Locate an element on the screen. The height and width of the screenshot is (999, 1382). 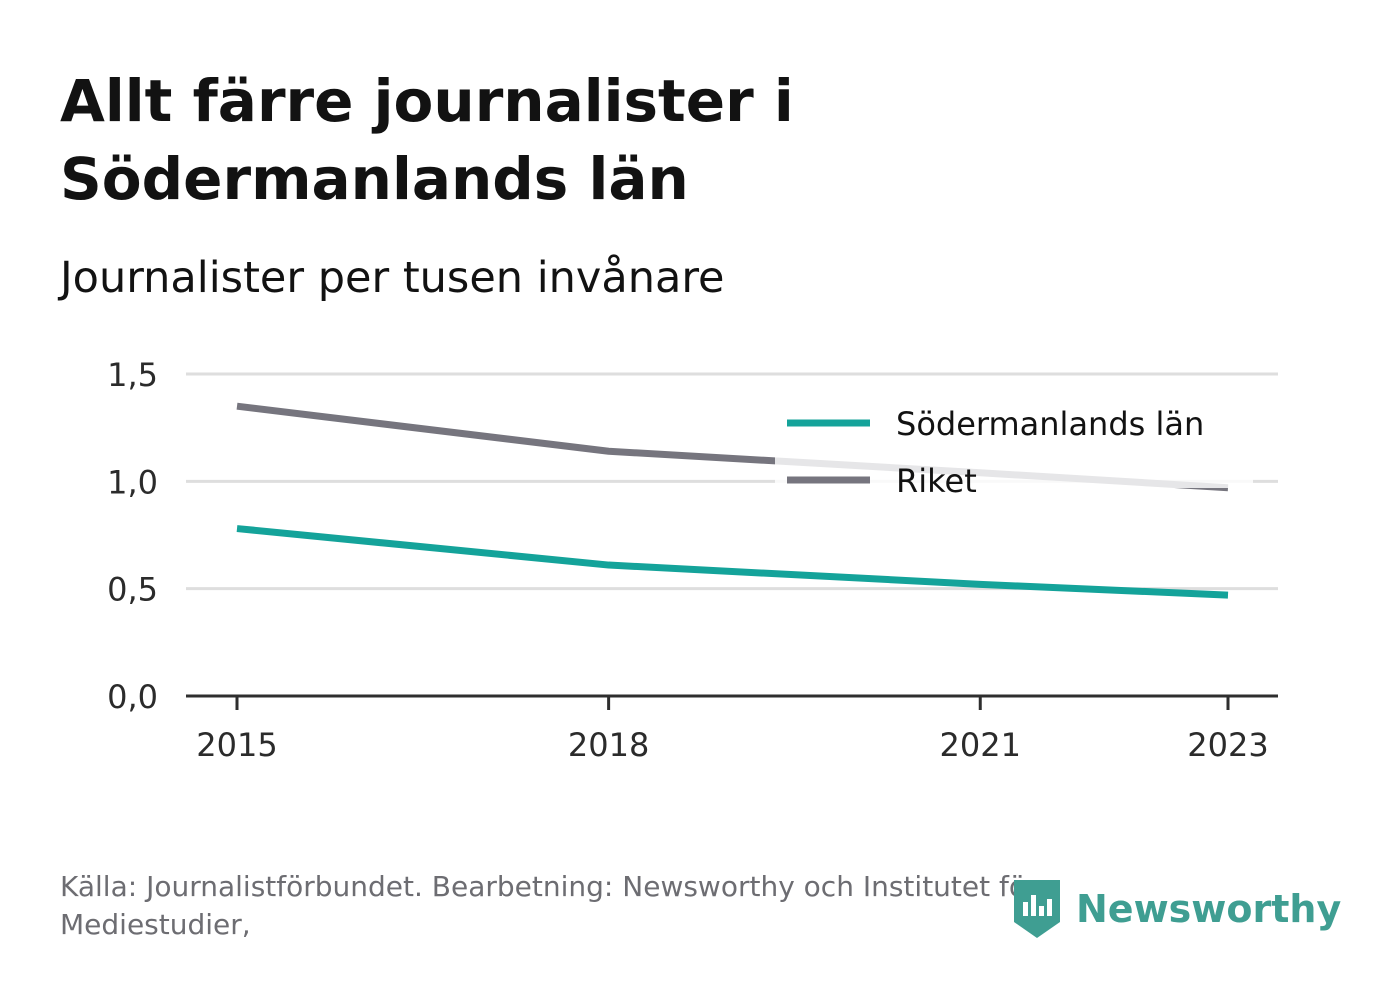
legend-label: Riket is located at coordinates (936, 481).